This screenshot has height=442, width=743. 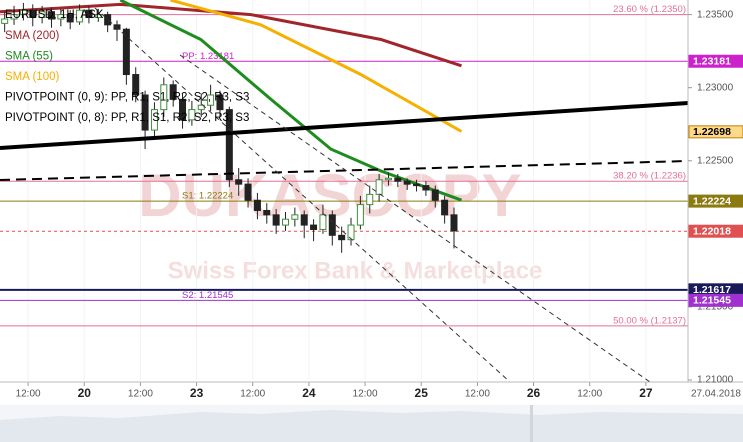 I want to click on price-label: 1.22698, so click(x=712, y=132).